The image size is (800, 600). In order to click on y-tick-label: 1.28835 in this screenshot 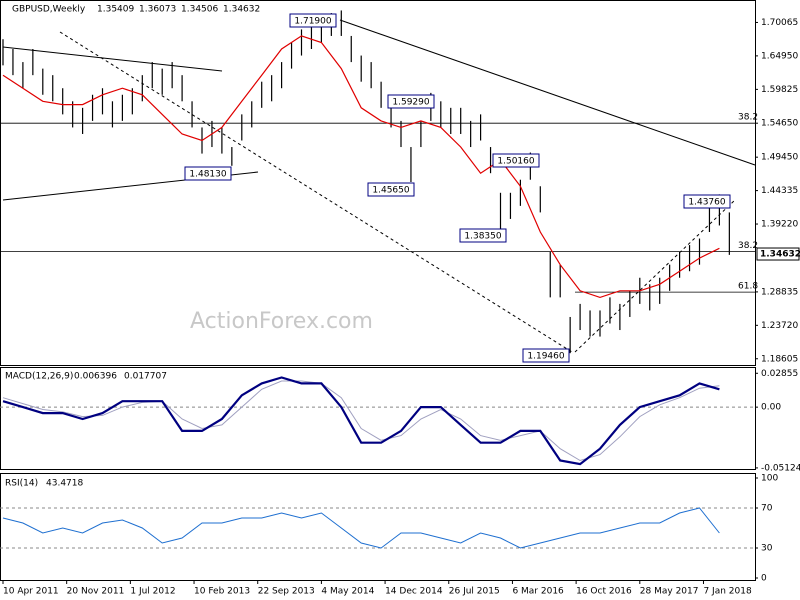, I will do `click(779, 292)`.